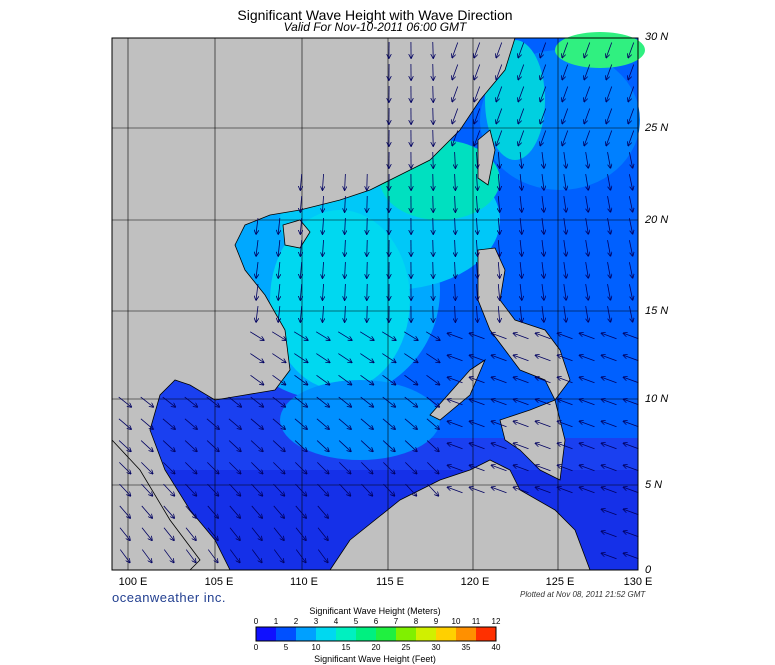 The image size is (775, 665). What do you see at coordinates (648, 570) in the screenshot?
I see `lat-label-0: 0` at bounding box center [648, 570].